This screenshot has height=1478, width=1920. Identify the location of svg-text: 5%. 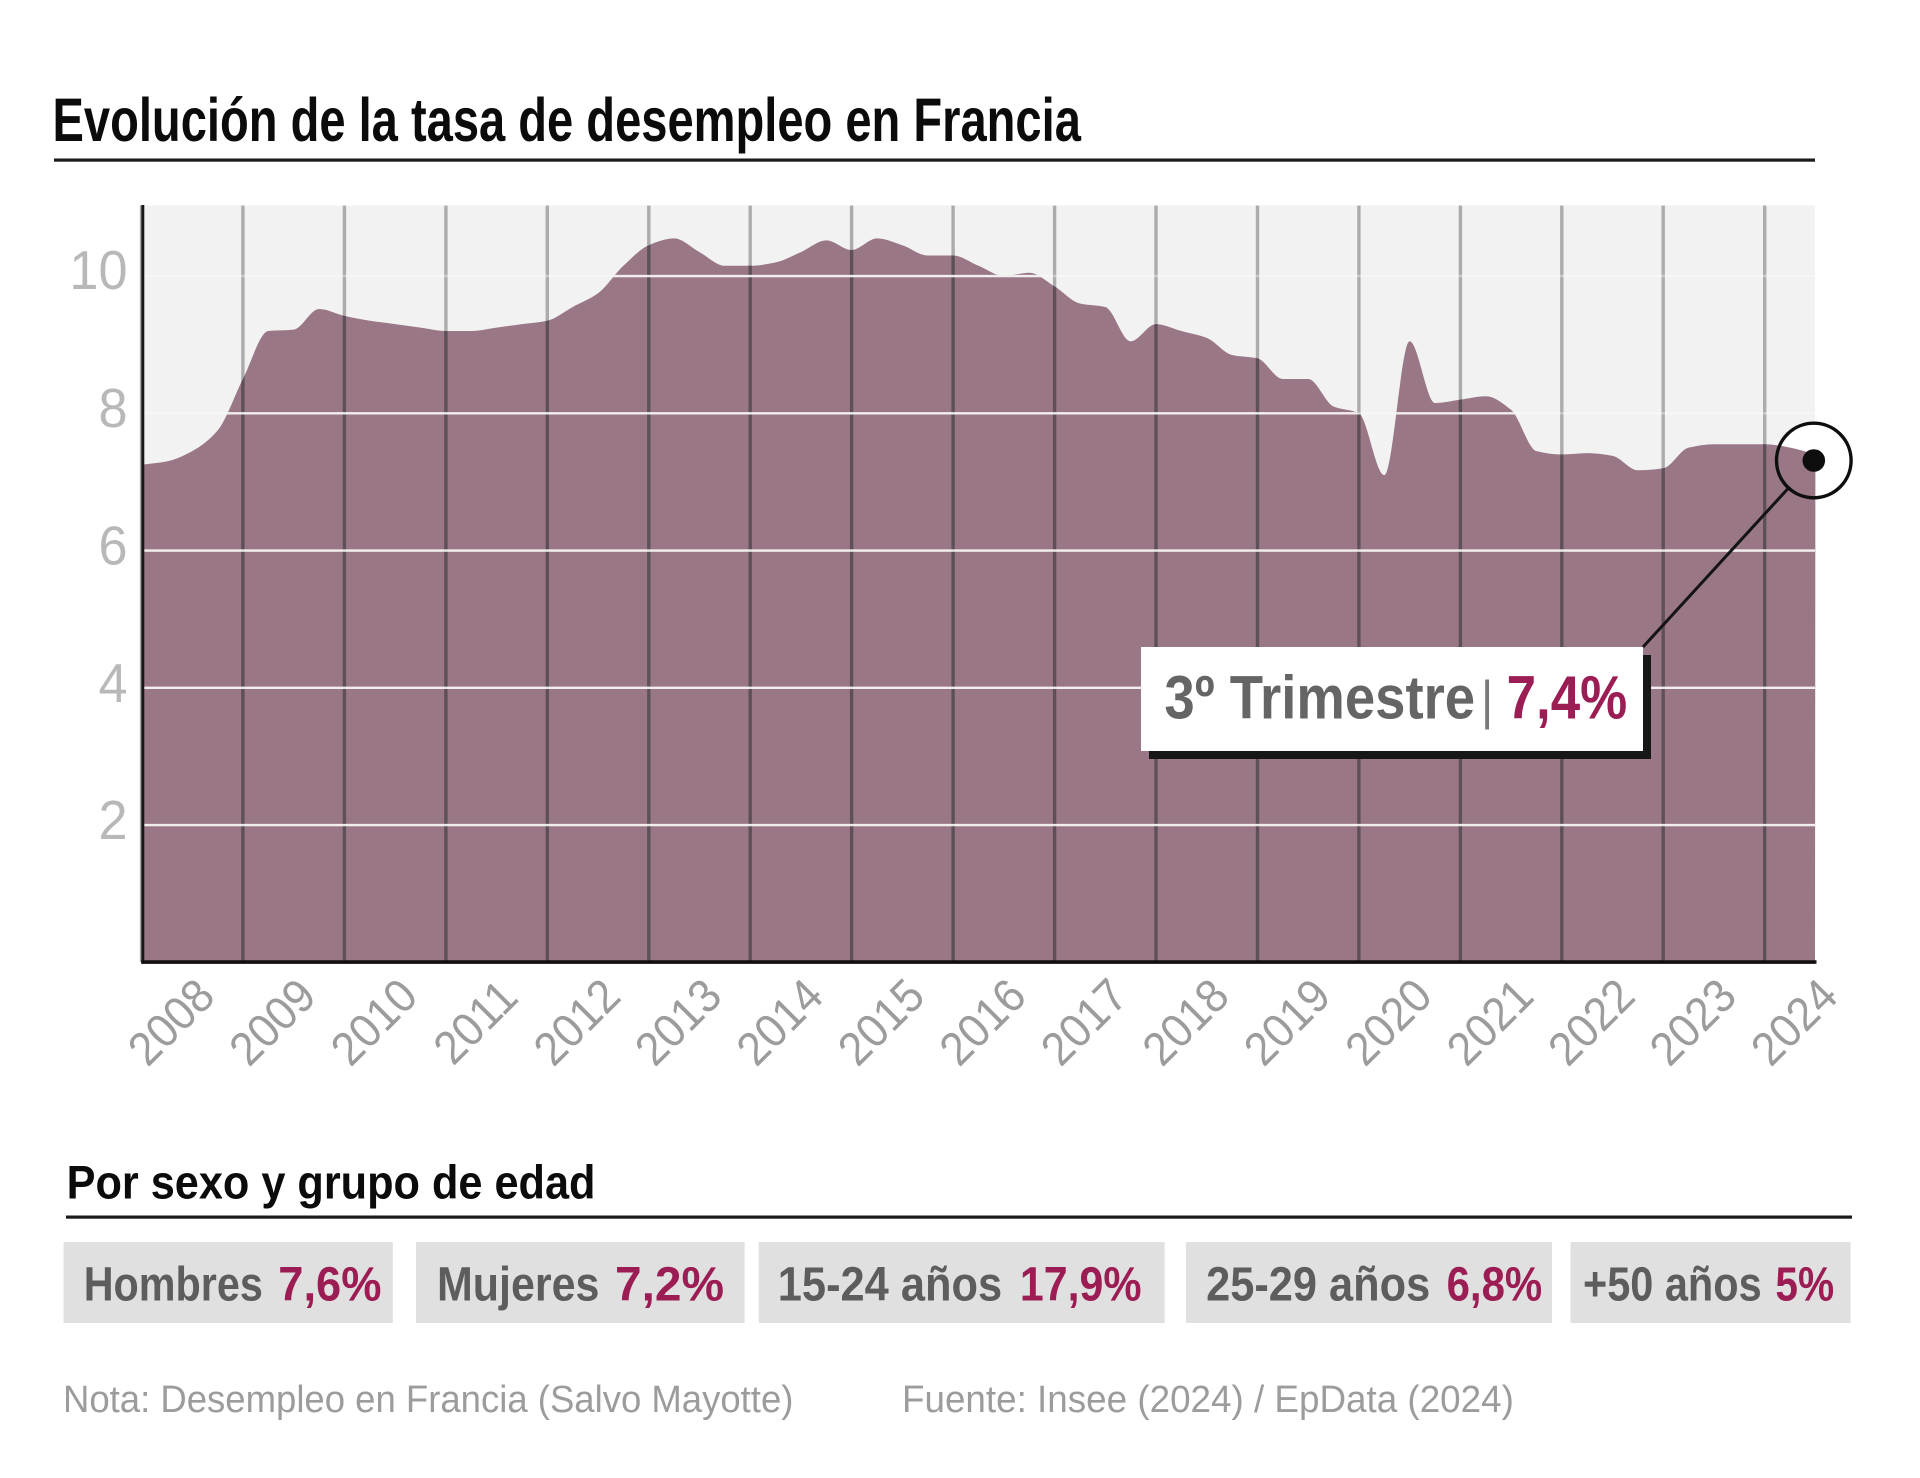
(1804, 1284).